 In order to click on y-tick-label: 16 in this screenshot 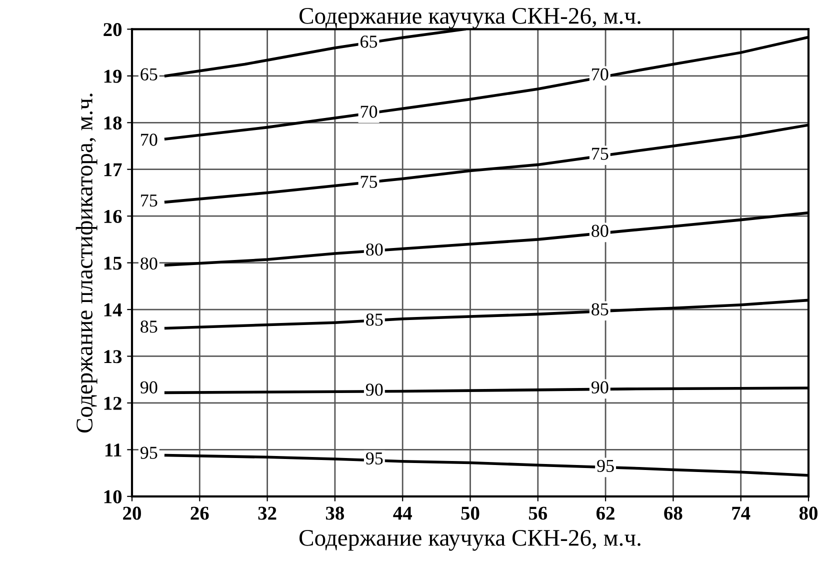, I will do `click(113, 217)`.